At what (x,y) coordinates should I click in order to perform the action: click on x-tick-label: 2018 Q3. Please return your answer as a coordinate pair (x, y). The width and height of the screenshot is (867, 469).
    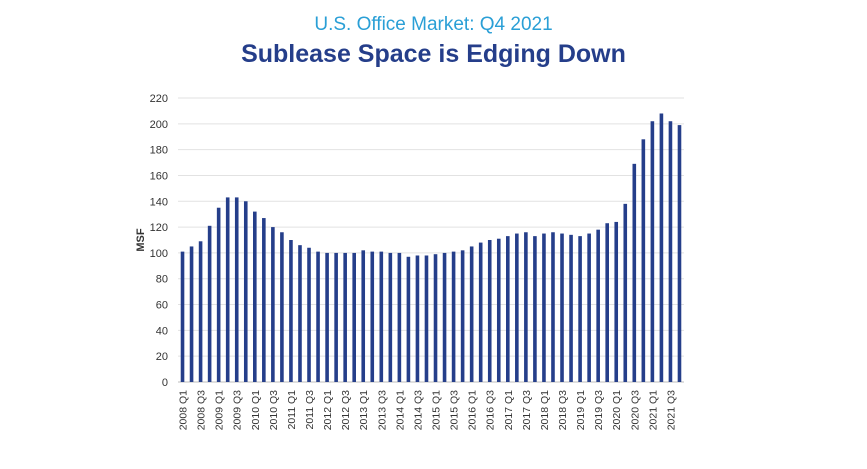
    Looking at the image, I should click on (563, 410).